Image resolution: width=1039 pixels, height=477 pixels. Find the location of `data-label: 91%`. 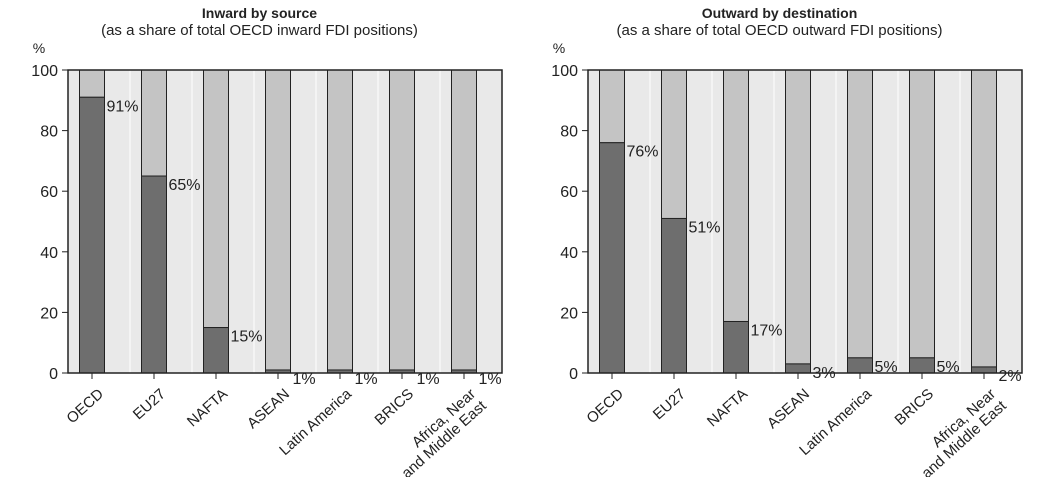

data-label: 91% is located at coordinates (123, 106).